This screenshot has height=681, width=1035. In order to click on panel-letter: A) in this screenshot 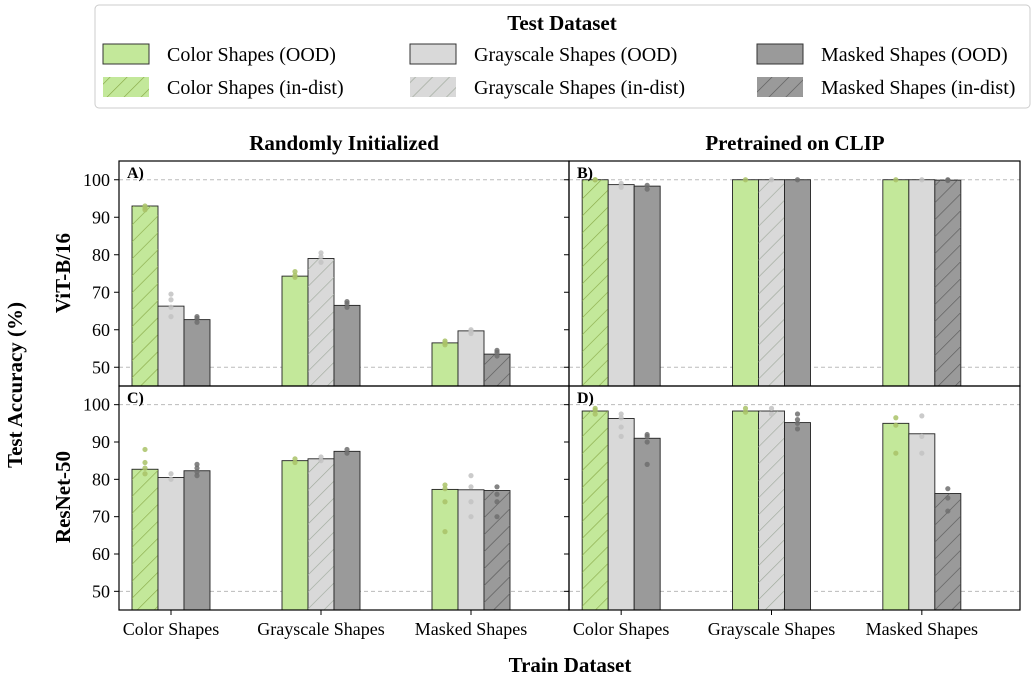, I will do `click(135, 173)`.